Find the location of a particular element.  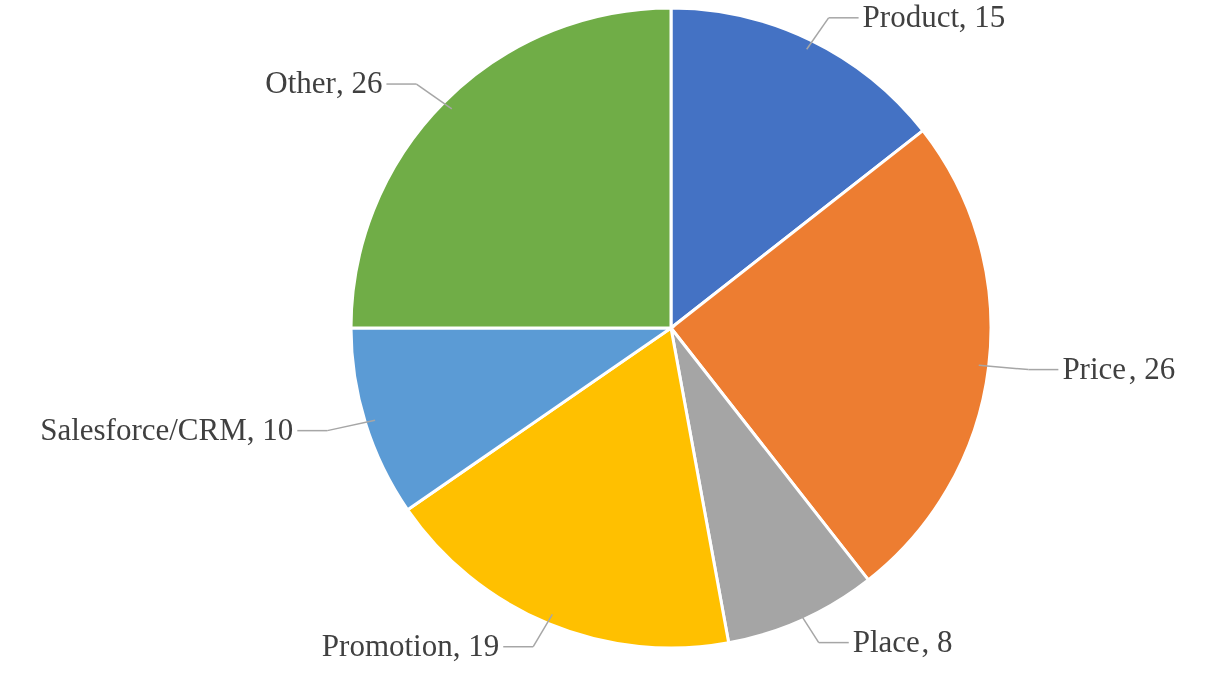

data-label: , 10 is located at coordinates (270, 429).